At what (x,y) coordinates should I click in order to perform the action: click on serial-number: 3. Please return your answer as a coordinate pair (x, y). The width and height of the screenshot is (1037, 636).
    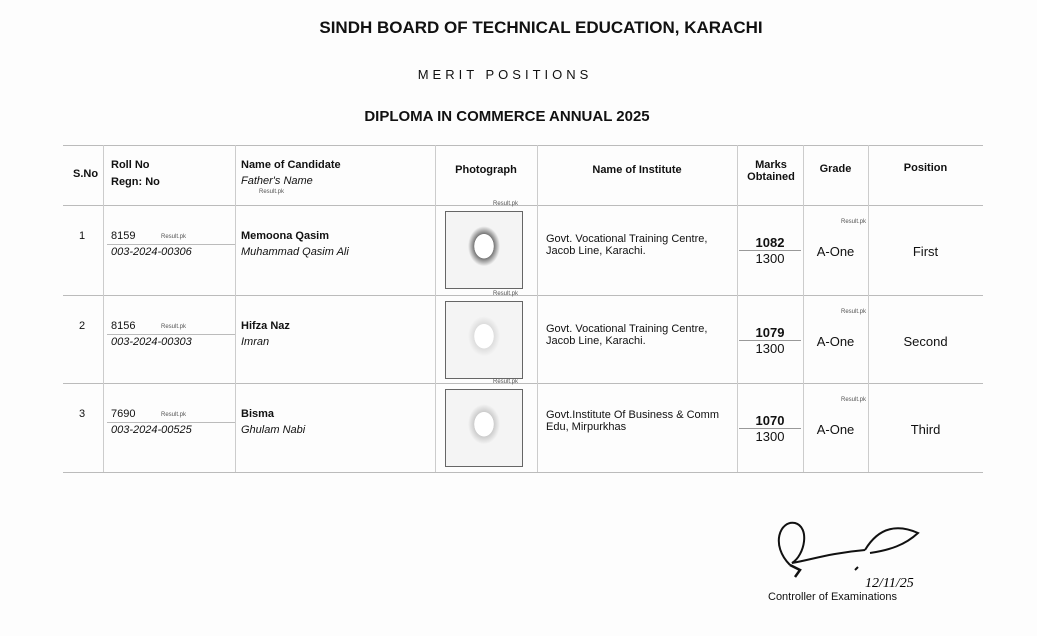
    Looking at the image, I should click on (82, 414).